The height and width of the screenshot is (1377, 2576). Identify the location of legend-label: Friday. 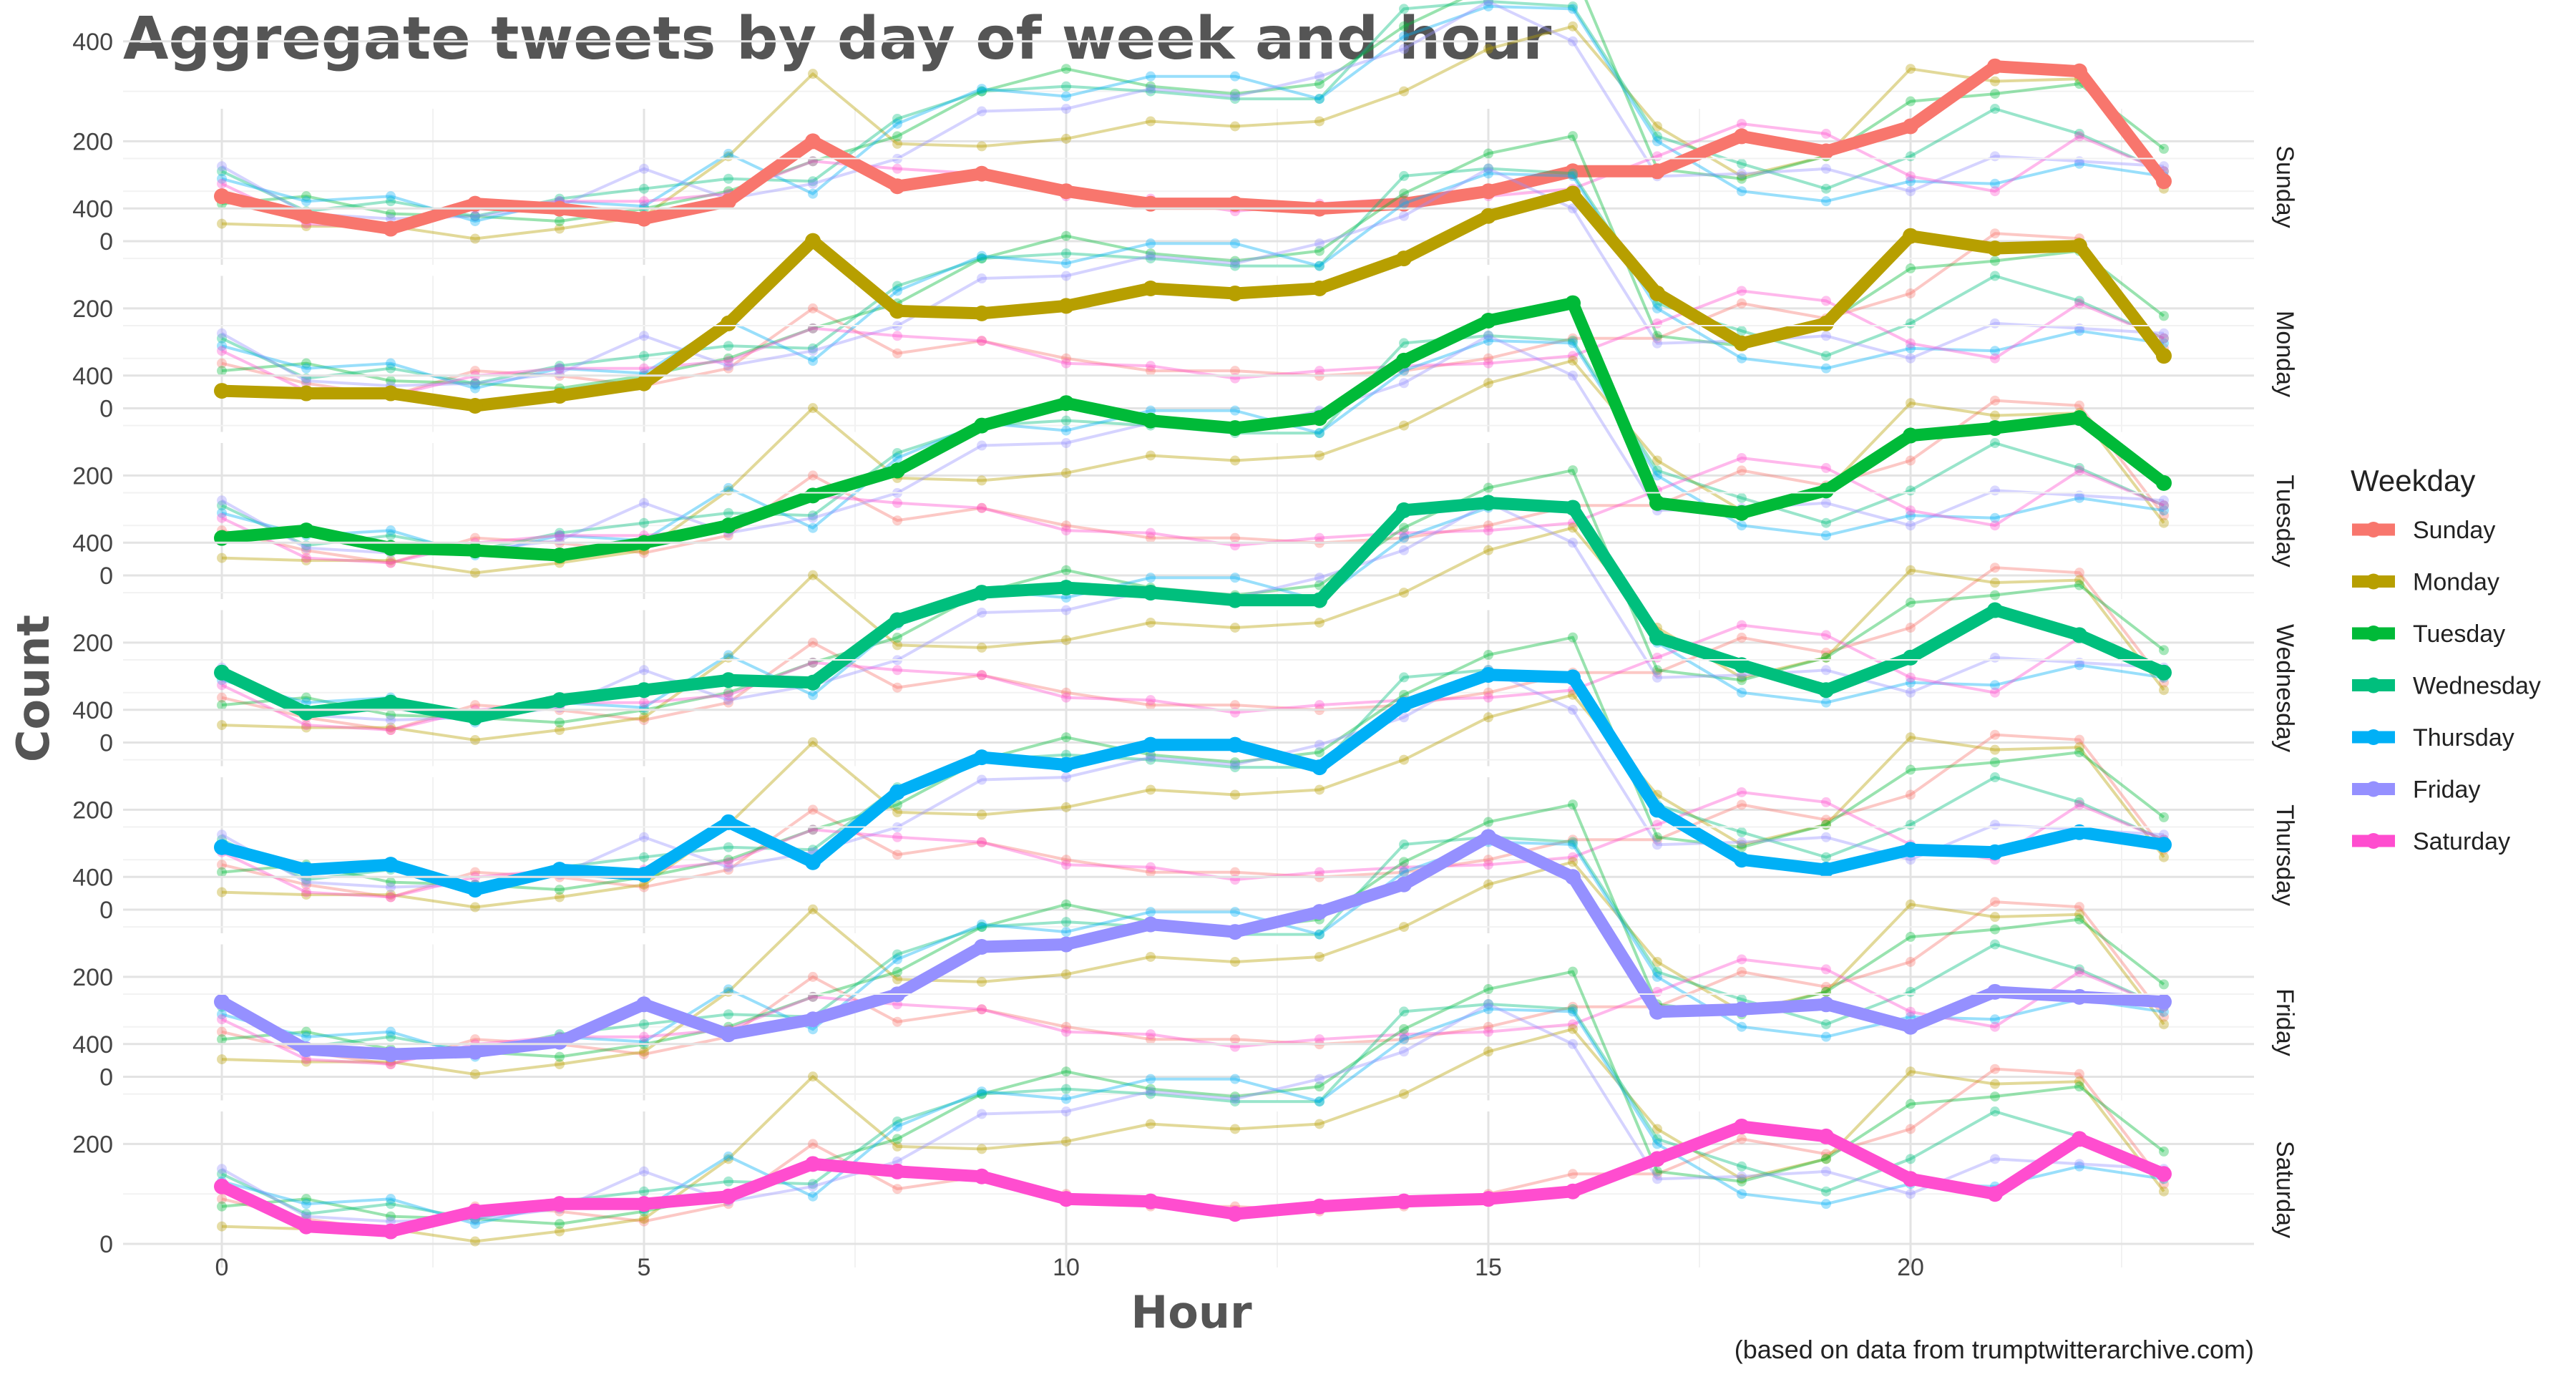
(2446, 790).